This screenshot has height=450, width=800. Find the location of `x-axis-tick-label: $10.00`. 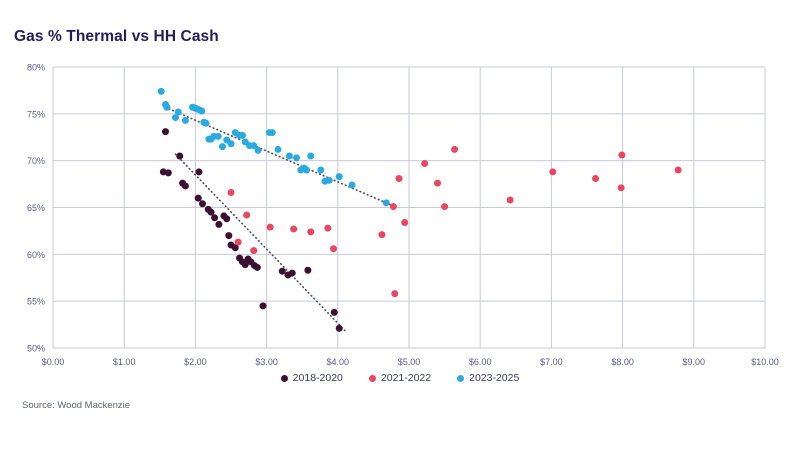

x-axis-tick-label: $10.00 is located at coordinates (765, 362).